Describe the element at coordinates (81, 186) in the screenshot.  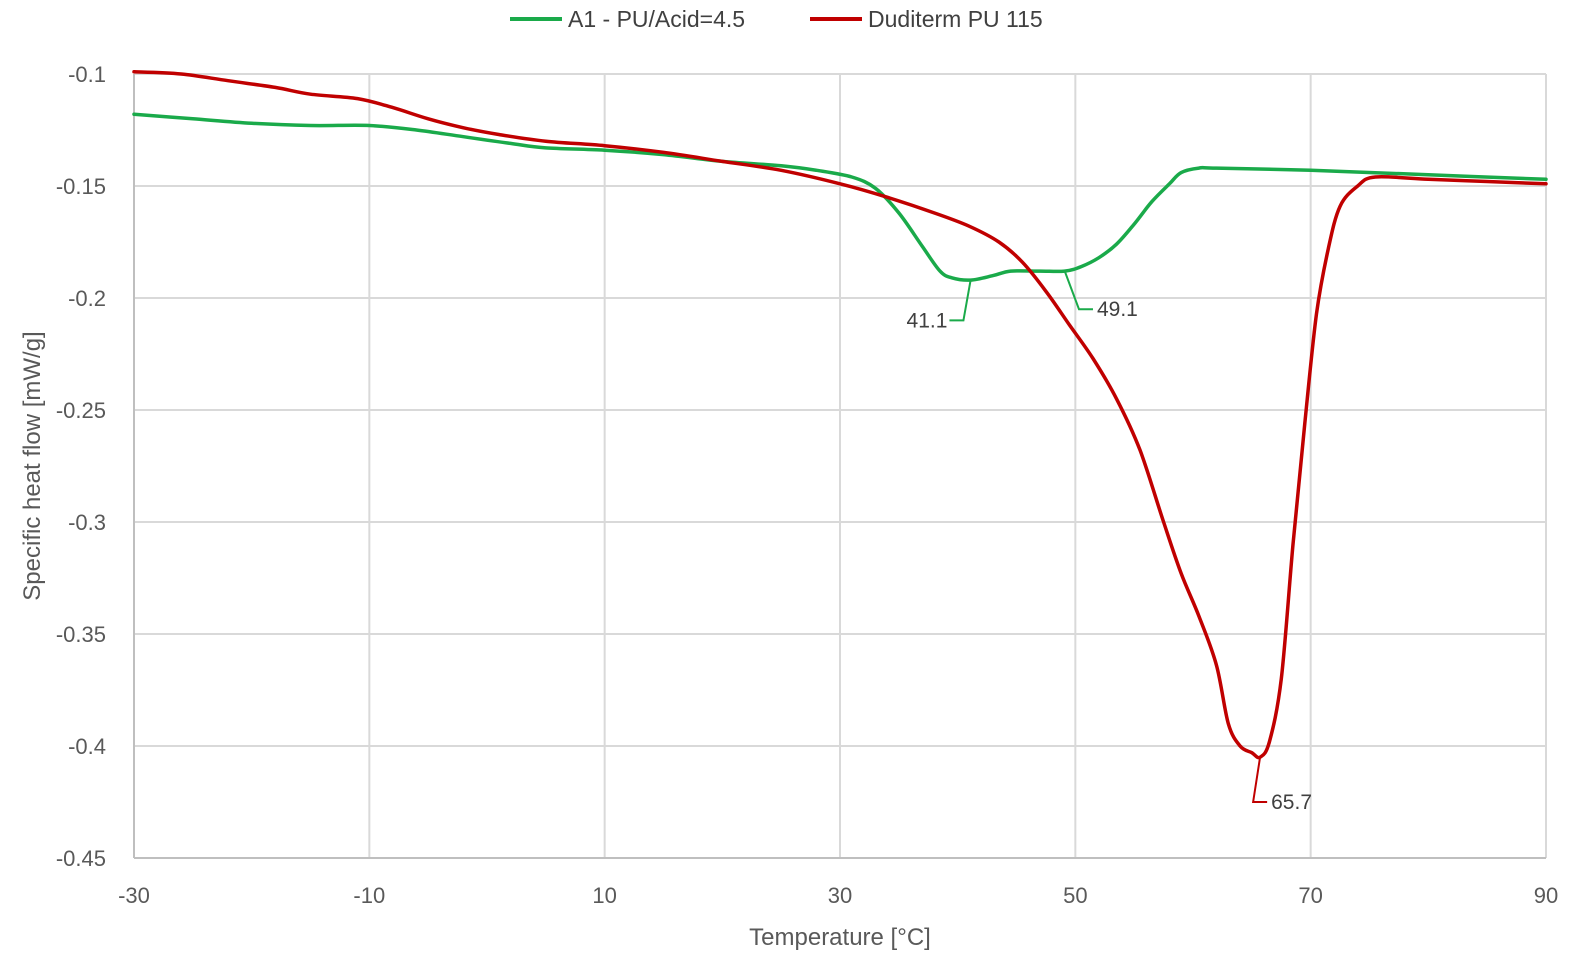
I see `y-tick-label: -0.15` at that location.